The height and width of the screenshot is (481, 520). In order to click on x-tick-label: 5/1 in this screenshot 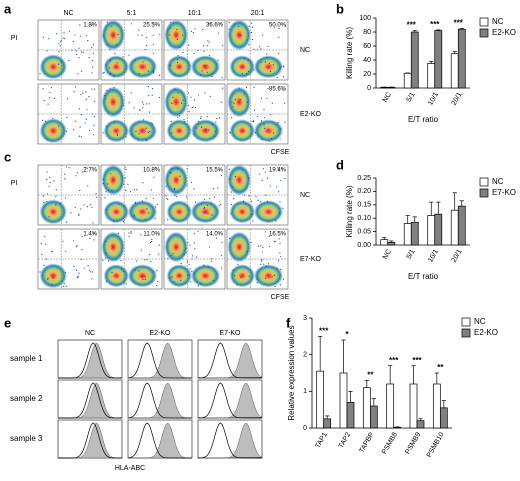, I will do `click(411, 254)`.